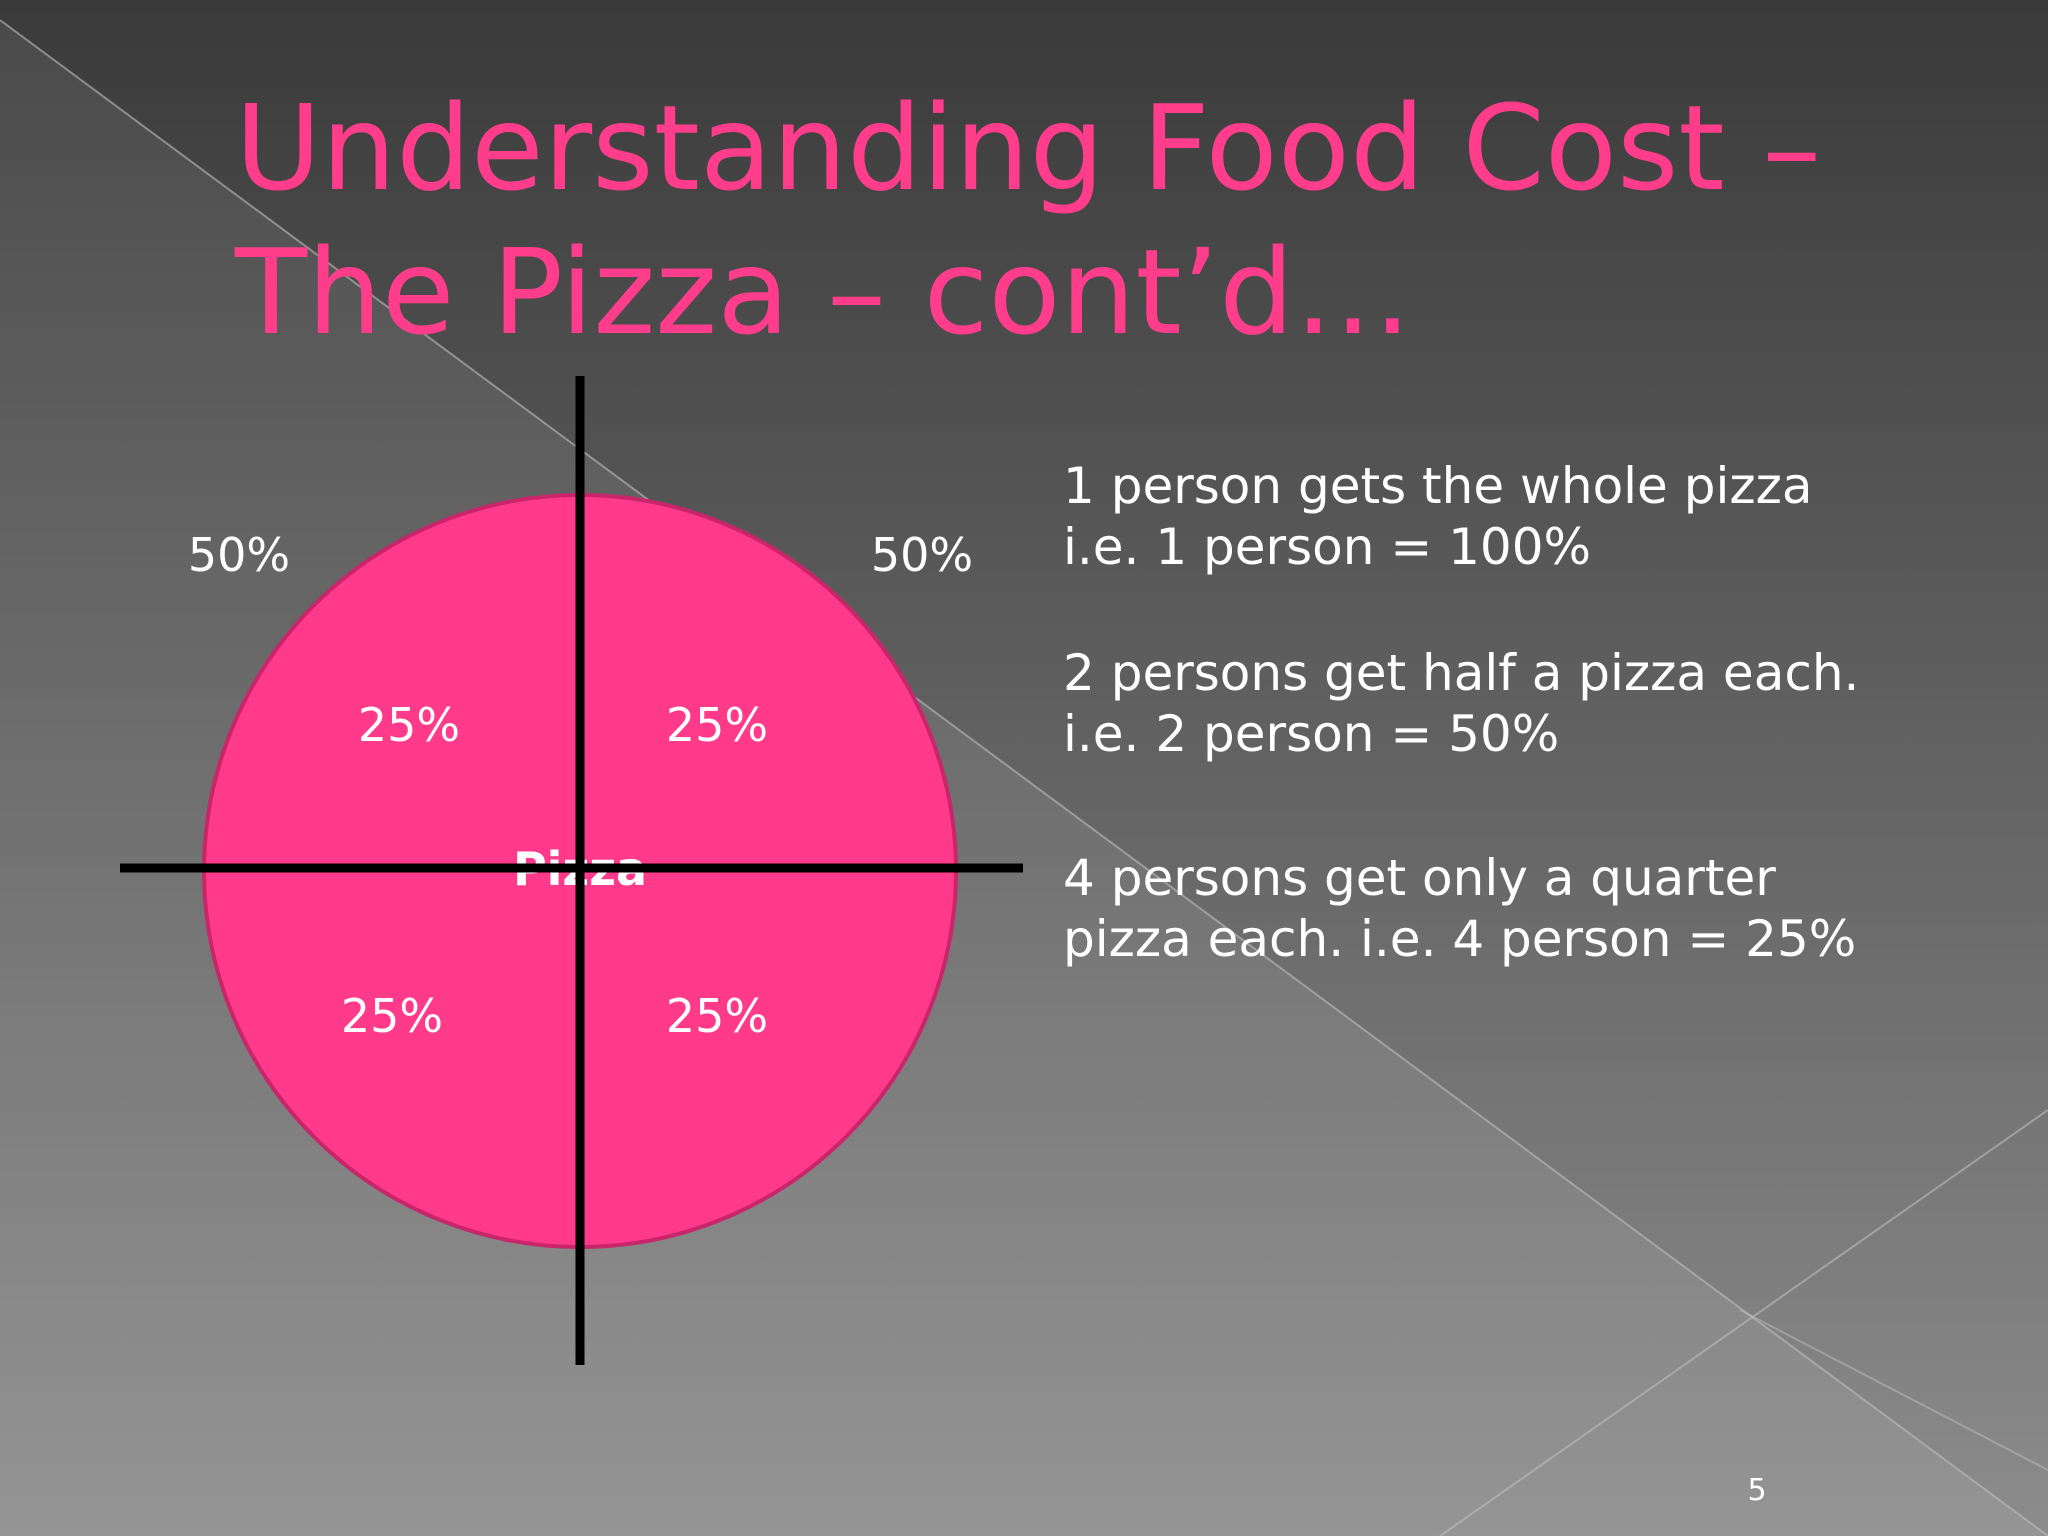 This screenshot has height=1536, width=2048. Describe the element at coordinates (1437, 486) in the screenshot. I see `paragraph-line: 1 person gets the whole pizza` at that location.